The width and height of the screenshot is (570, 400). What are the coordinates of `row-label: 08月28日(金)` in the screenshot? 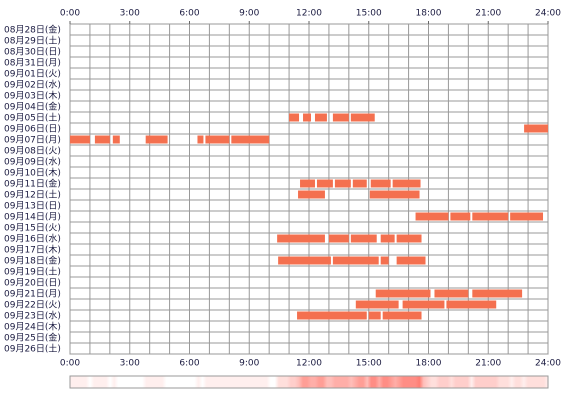 It's located at (32, 30).